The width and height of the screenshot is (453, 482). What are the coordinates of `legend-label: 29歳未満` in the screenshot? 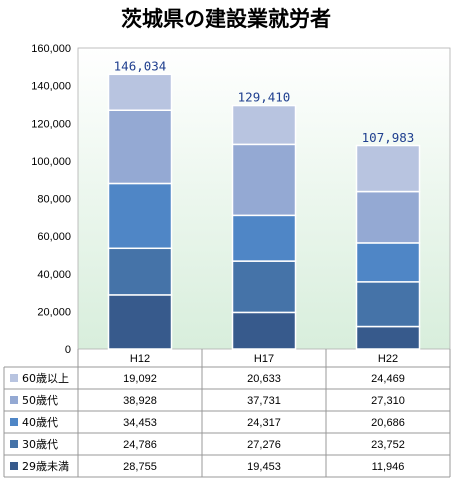 It's located at (45, 466).